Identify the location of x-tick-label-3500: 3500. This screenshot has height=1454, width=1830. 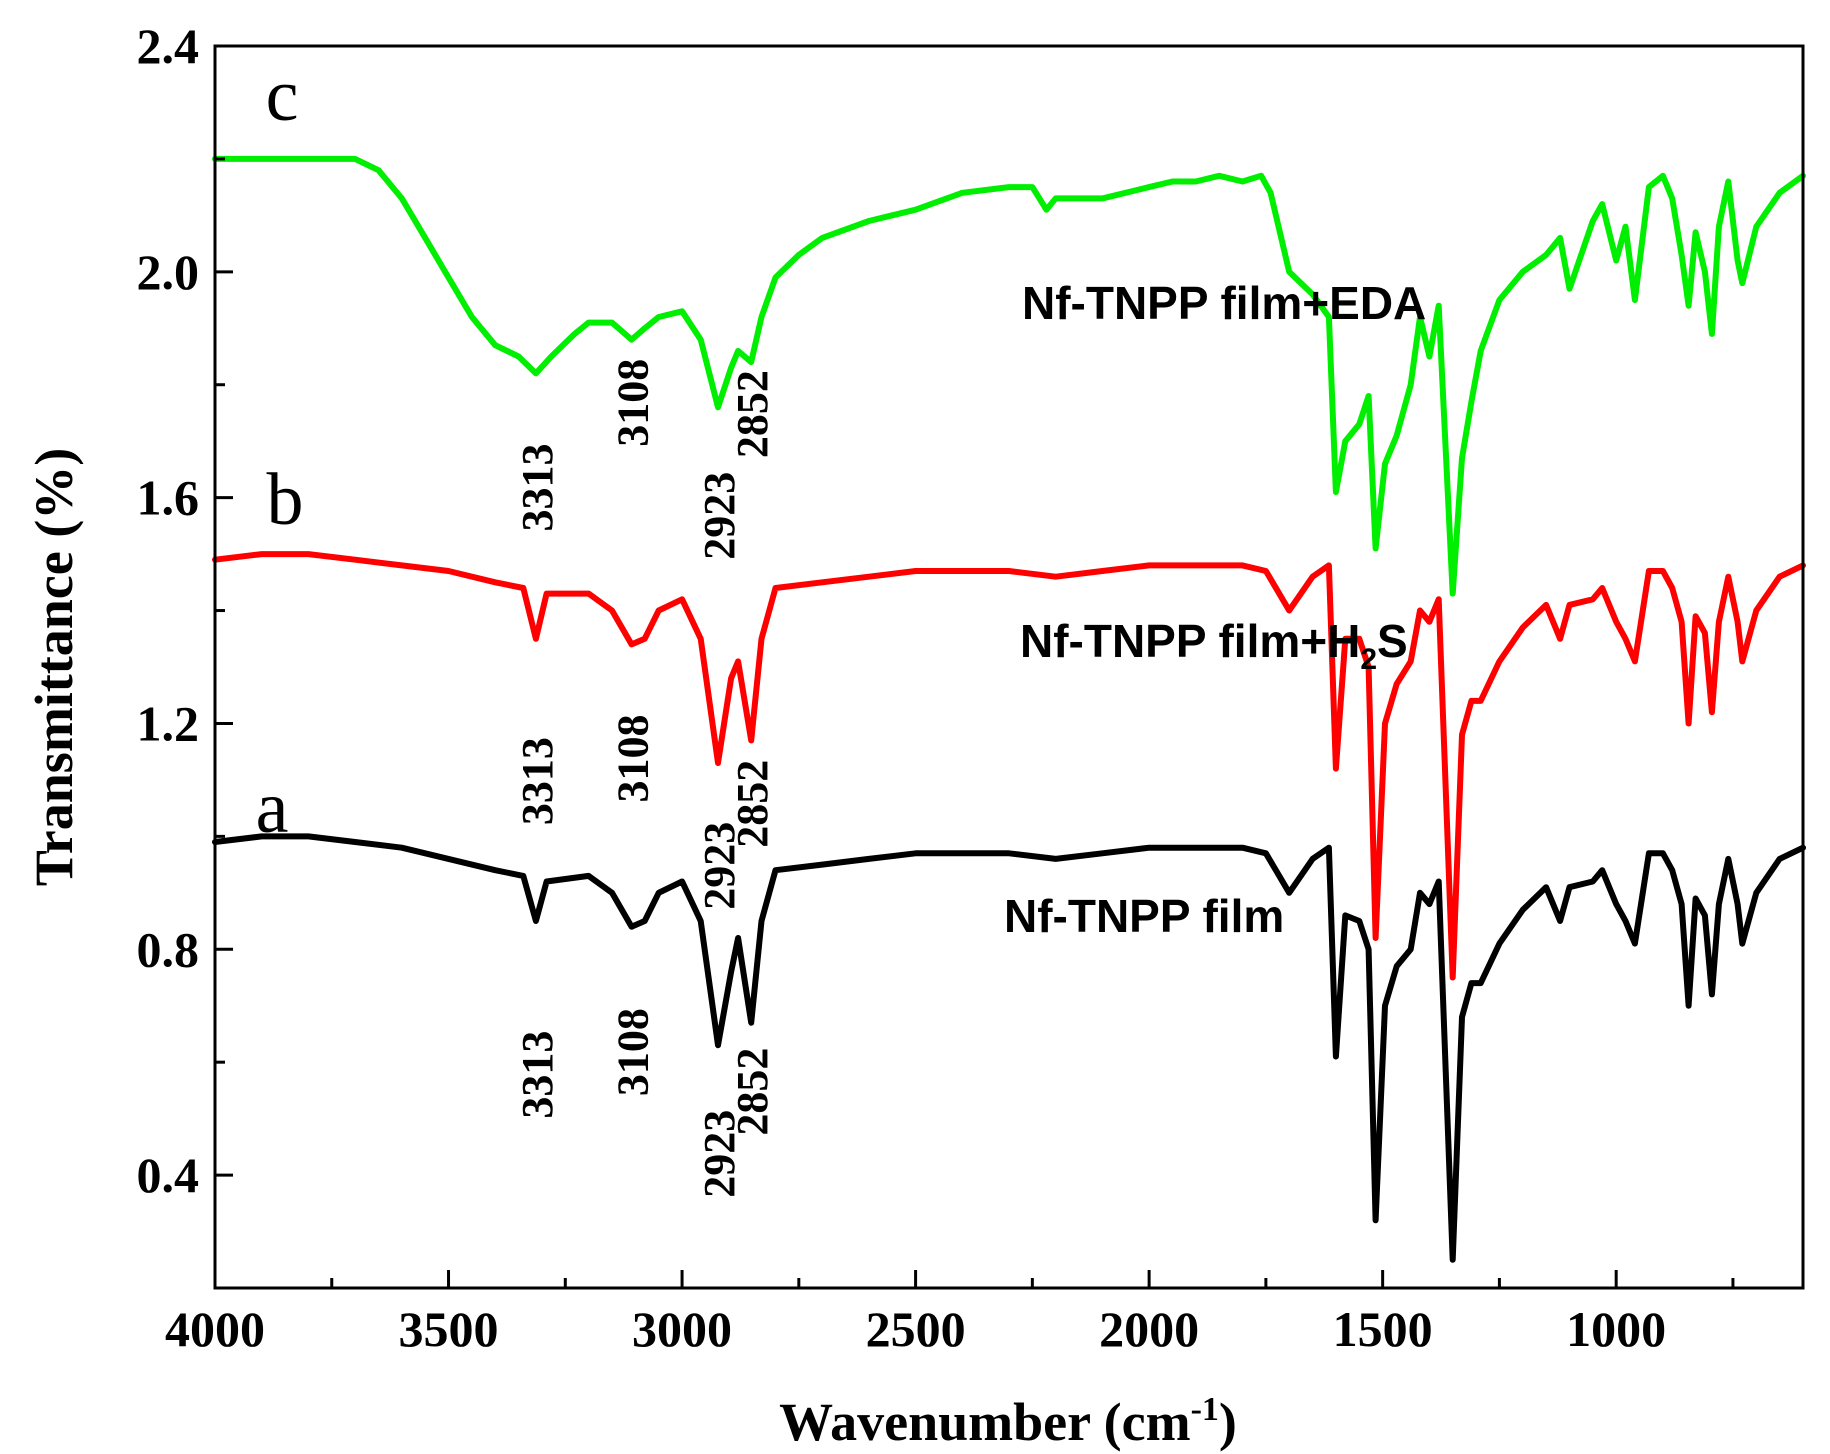
(449, 1329).